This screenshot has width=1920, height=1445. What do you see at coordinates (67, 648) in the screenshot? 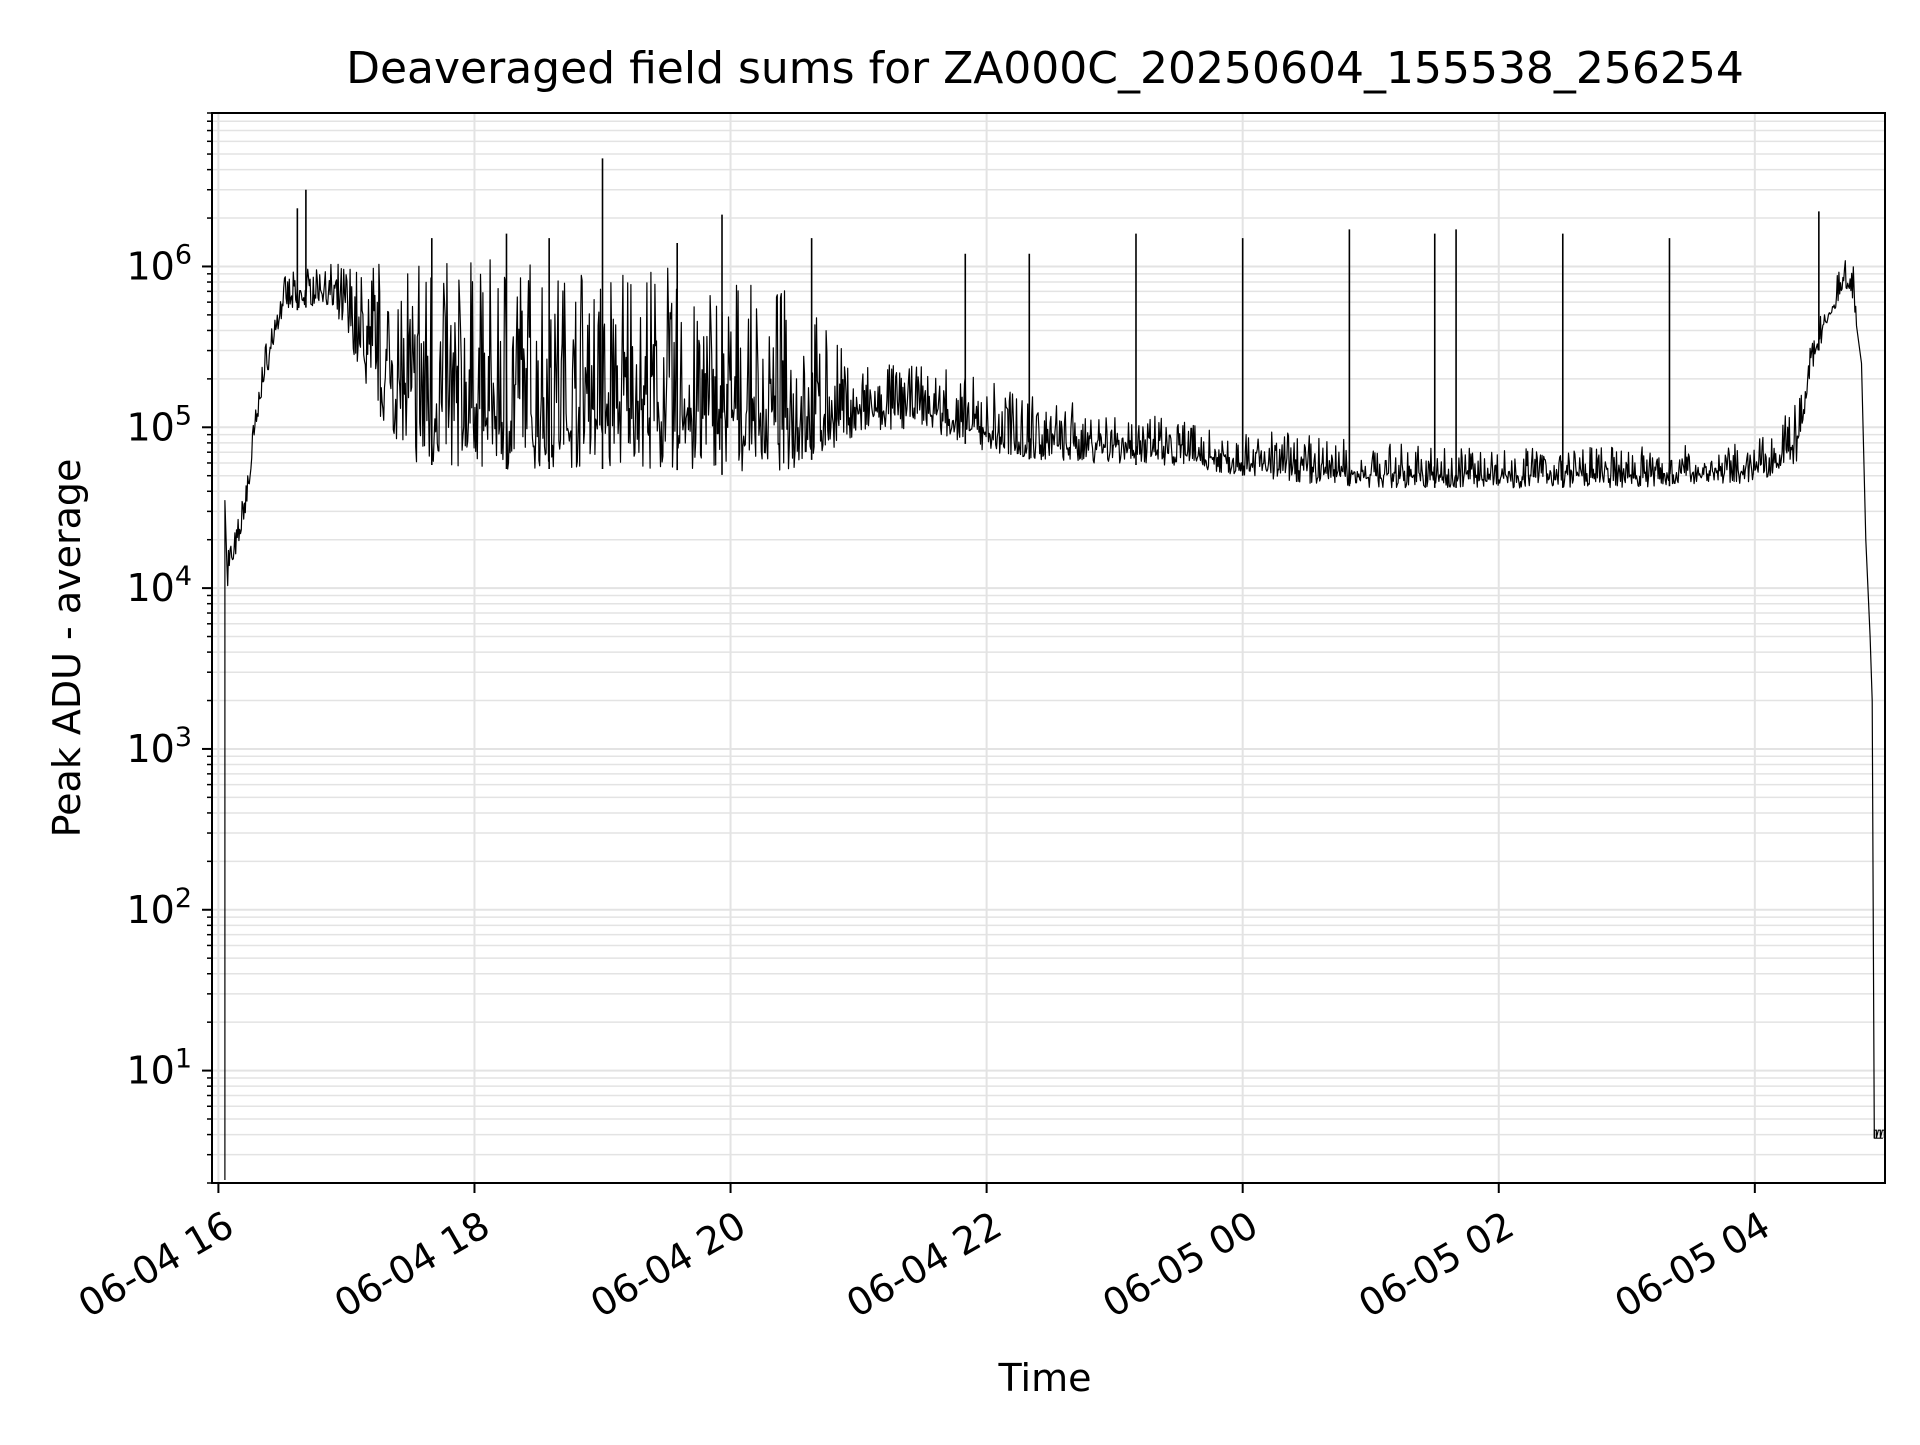
I see `y-axis-label: Peak ADU - average` at bounding box center [67, 648].